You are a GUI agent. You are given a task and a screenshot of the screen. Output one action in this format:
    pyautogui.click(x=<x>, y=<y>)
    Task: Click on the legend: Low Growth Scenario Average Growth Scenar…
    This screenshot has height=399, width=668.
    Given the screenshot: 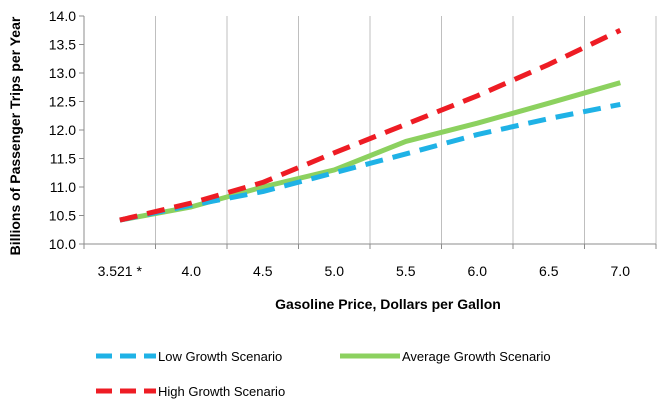 What is the action you would take?
    pyautogui.click(x=323, y=374)
    